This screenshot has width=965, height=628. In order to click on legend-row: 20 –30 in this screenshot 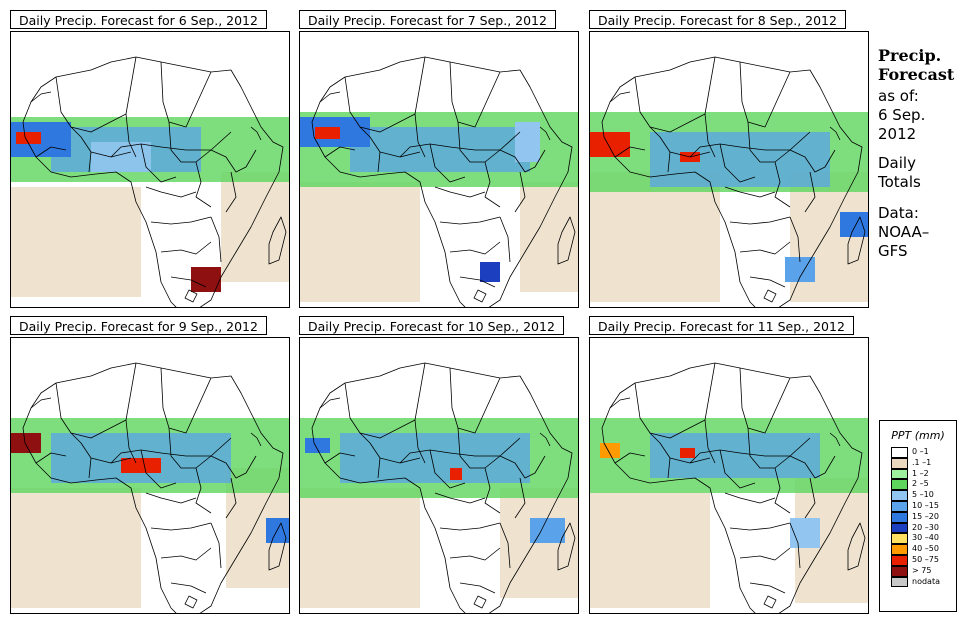, I will do `click(918, 528)`.